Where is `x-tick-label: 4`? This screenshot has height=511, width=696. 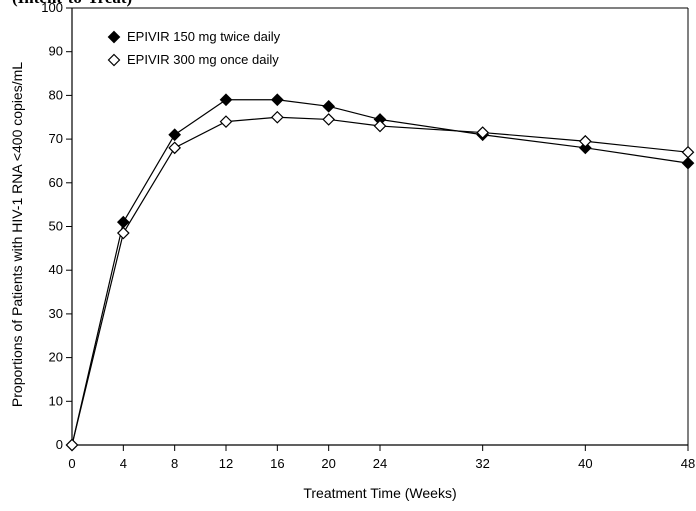 x-tick-label: 4 is located at coordinates (123, 463).